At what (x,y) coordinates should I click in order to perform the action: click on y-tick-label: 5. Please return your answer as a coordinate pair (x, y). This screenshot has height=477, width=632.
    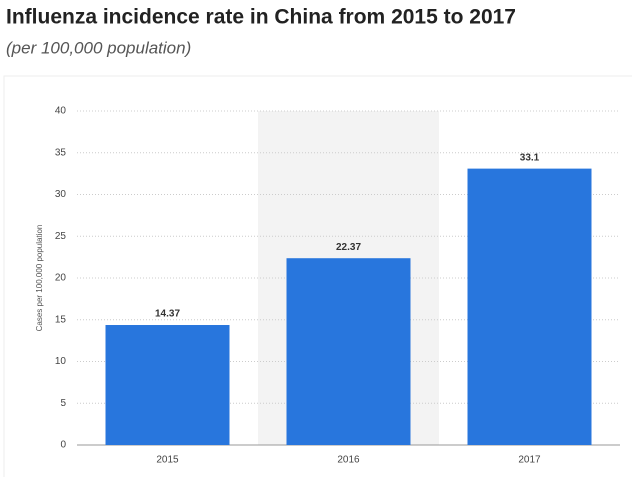
    Looking at the image, I should click on (63, 403).